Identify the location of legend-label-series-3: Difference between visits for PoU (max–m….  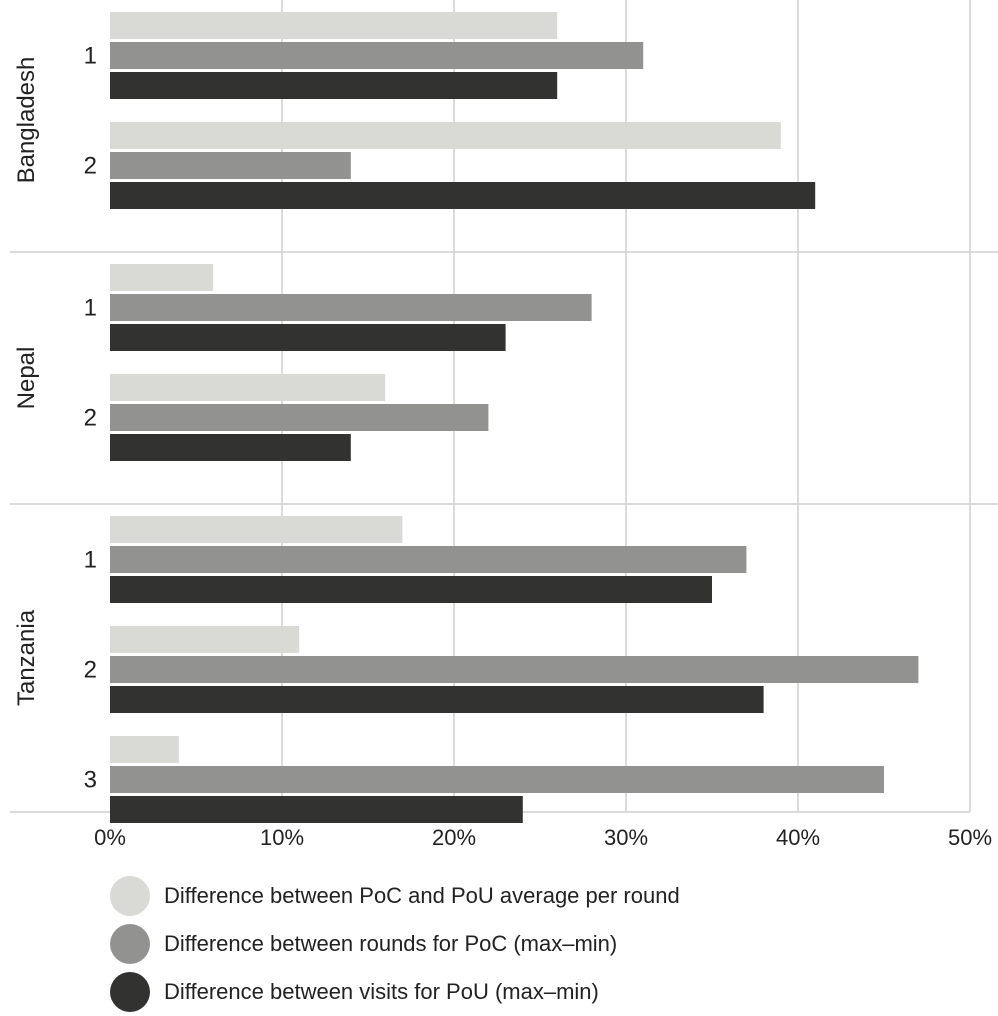
(381, 991).